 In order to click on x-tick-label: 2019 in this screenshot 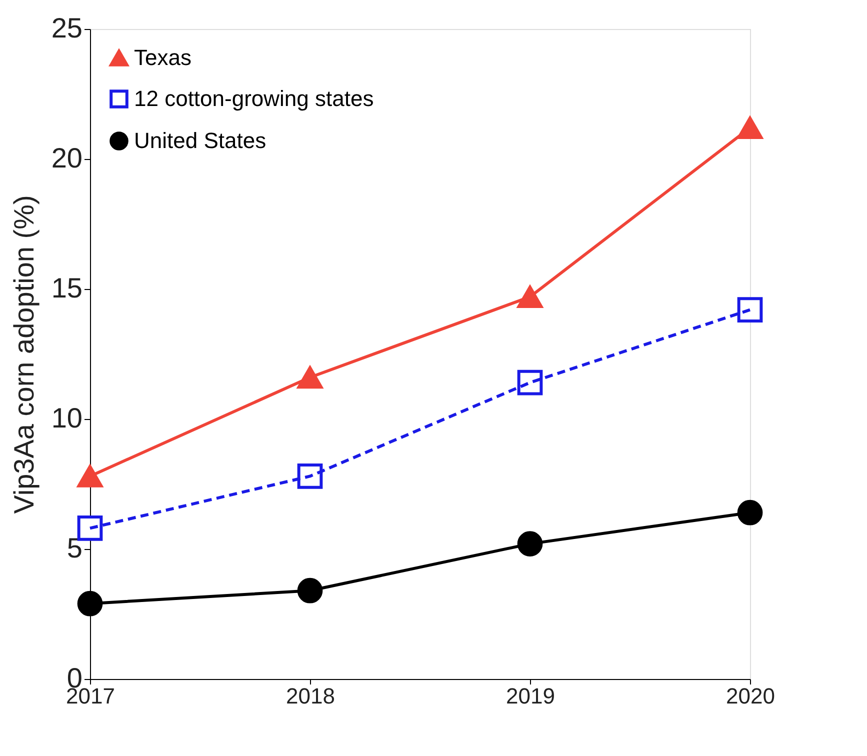, I will do `click(530, 696)`.